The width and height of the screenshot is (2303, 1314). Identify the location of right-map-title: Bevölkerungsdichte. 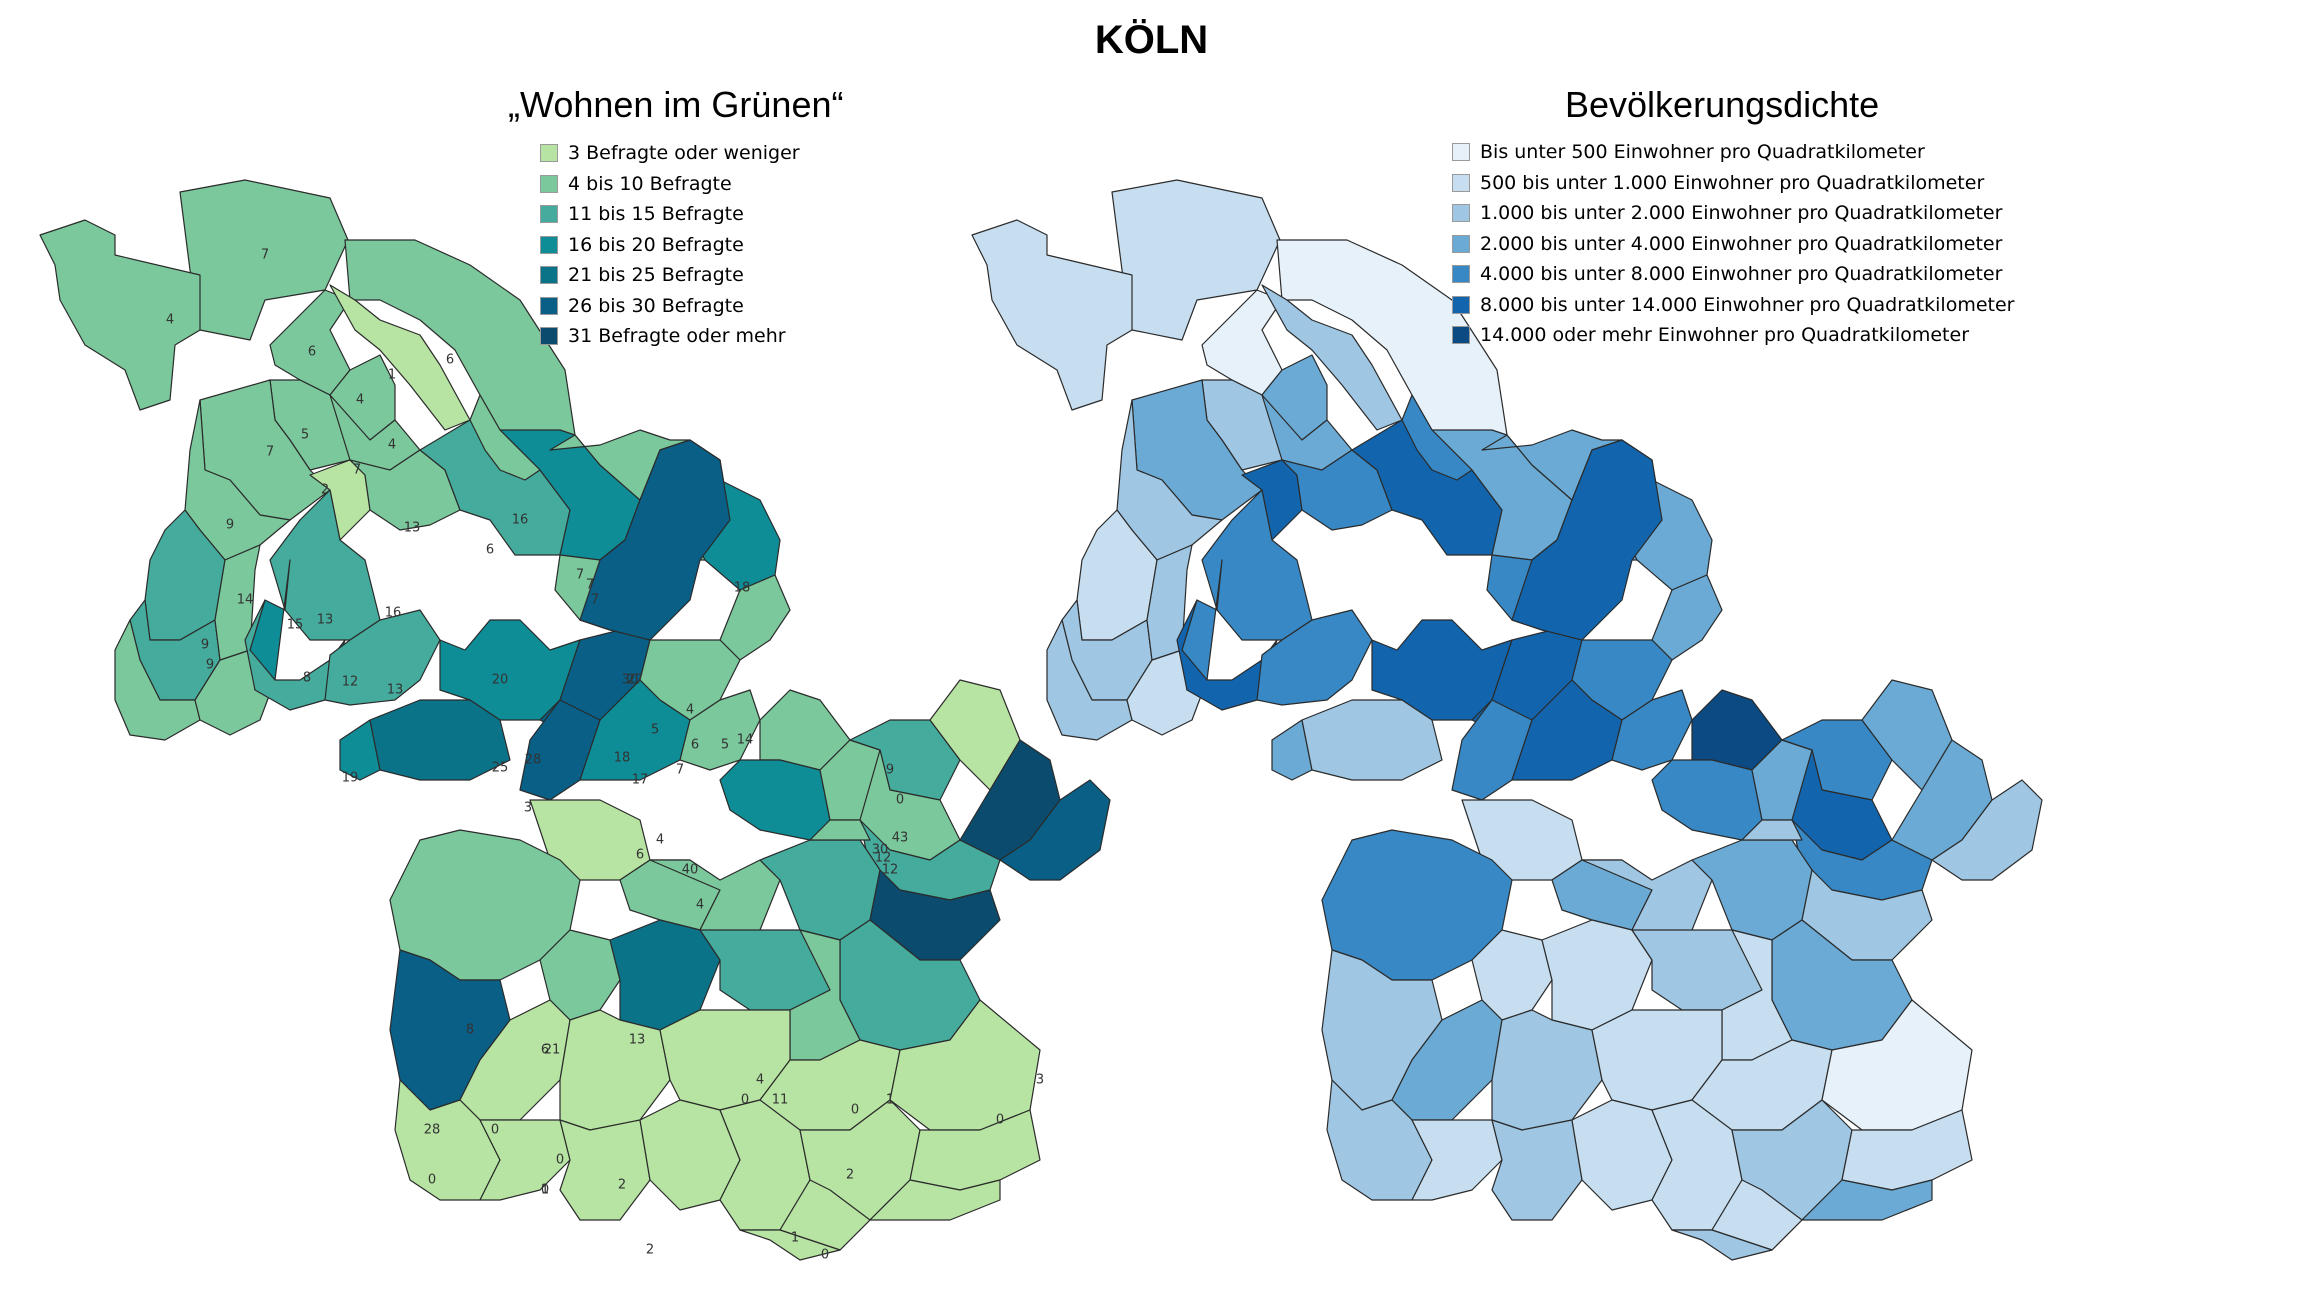
(1722, 104).